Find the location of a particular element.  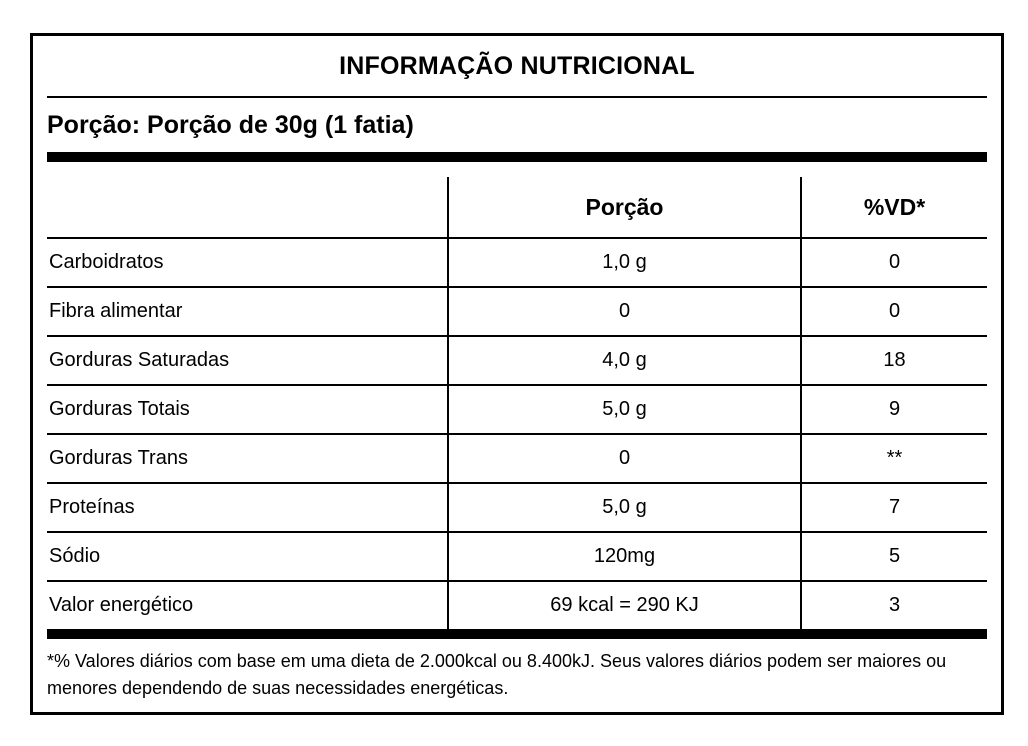

nutrient-amount: 69 kcal = 290 KJ is located at coordinates (623, 605).